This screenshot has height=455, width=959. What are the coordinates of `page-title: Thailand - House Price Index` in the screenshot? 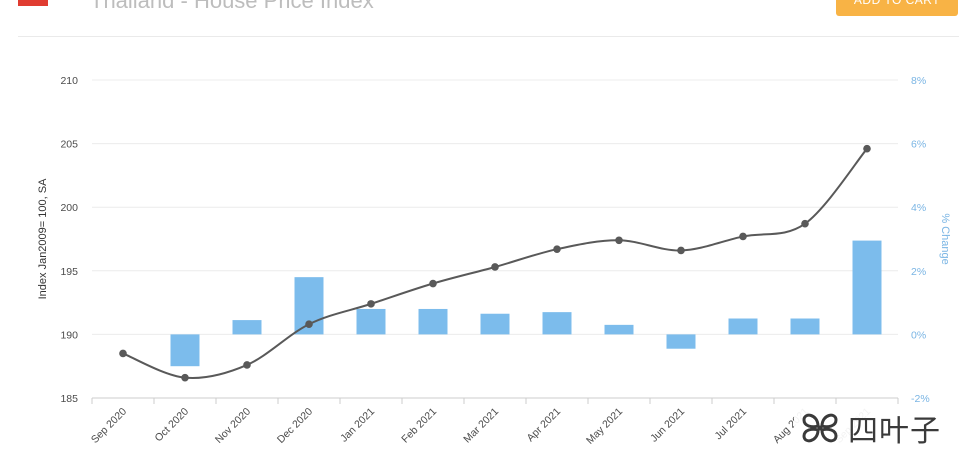 It's located at (232, 6).